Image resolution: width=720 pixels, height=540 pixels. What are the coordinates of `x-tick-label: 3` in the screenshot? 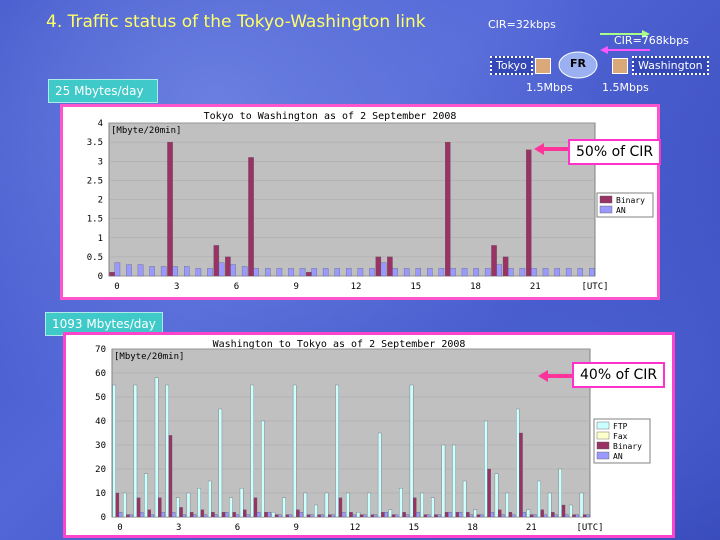 It's located at (176, 287).